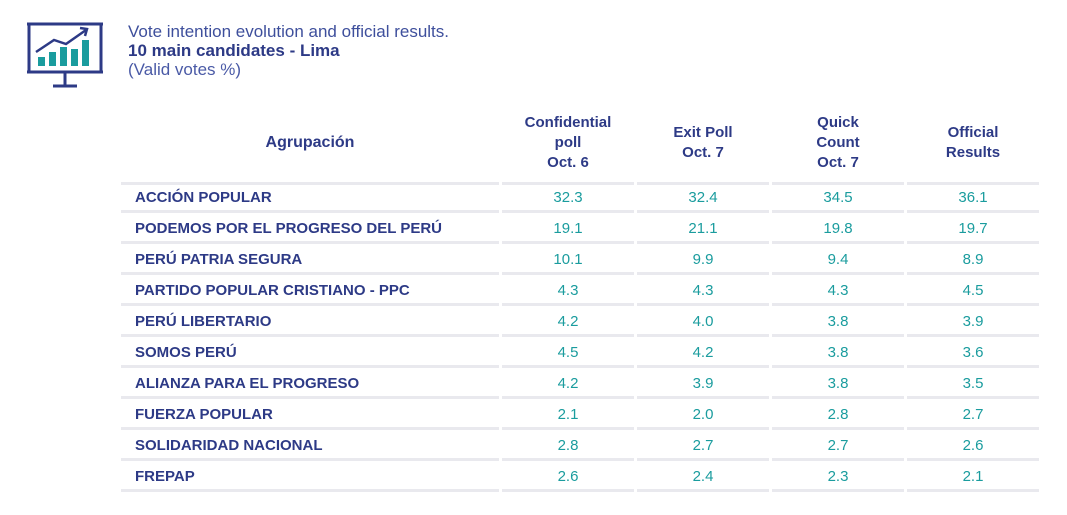  Describe the element at coordinates (973, 197) in the screenshot. I see `value-cell: 36.1` at that location.